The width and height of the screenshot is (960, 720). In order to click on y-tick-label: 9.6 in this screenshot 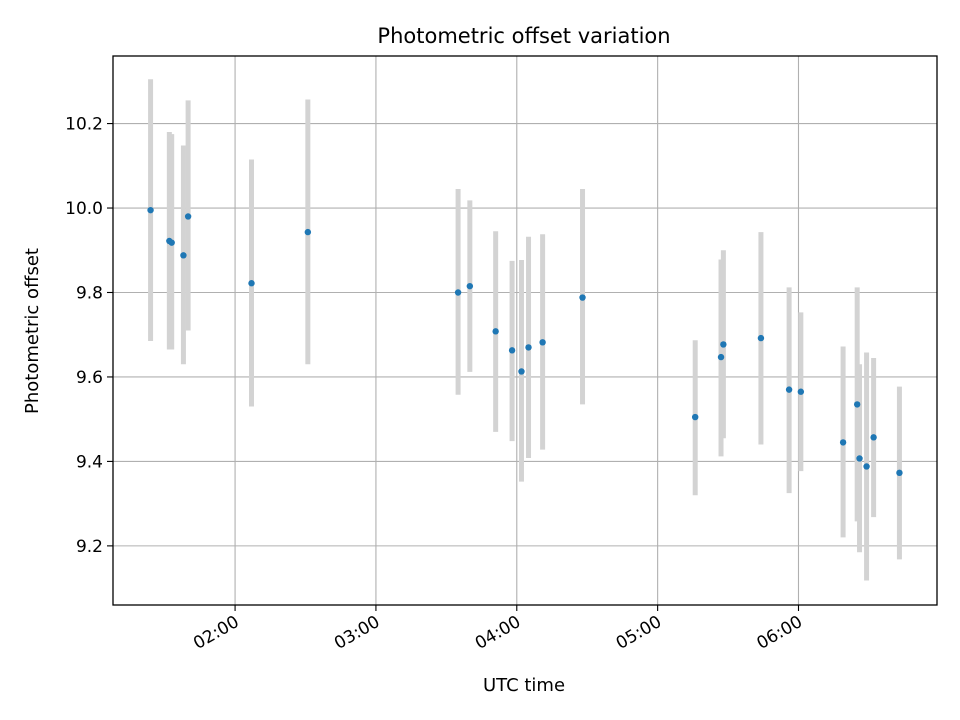, I will do `click(89, 378)`.